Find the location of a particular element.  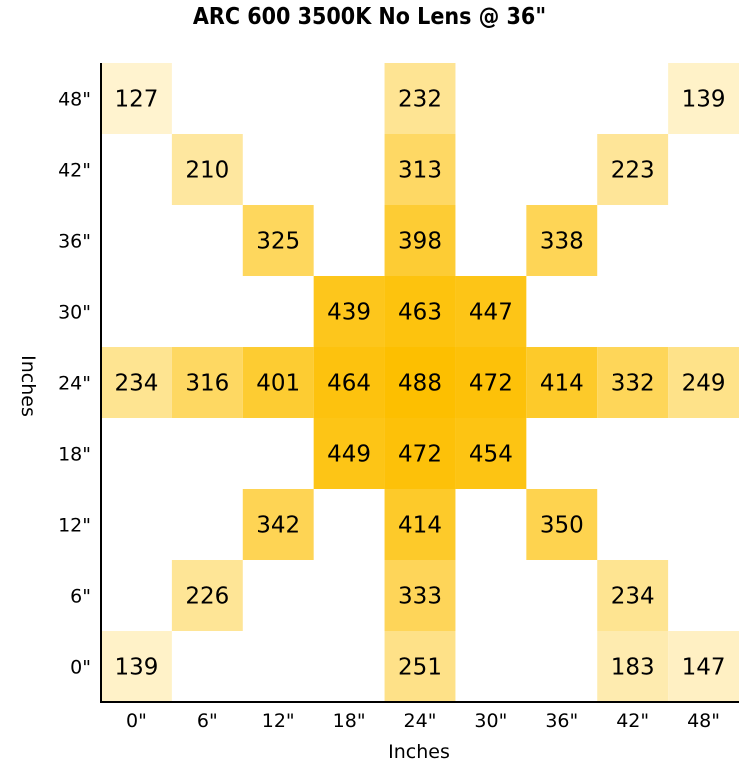

cell-value-label: 332 is located at coordinates (633, 384).